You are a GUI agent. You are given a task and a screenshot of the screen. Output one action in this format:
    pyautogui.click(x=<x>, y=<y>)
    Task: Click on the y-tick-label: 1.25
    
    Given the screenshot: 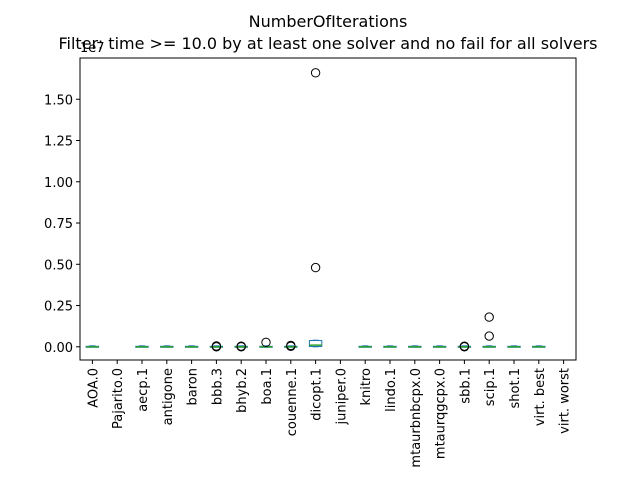 What is the action you would take?
    pyautogui.click(x=58, y=142)
    